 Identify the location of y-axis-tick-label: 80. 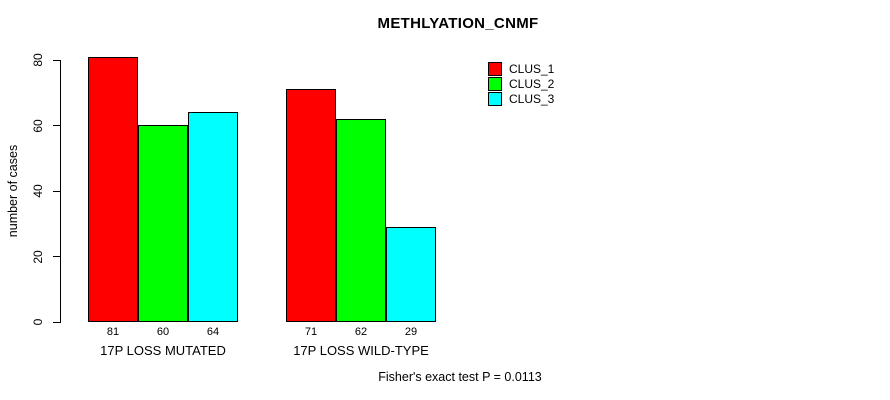
(38, 60).